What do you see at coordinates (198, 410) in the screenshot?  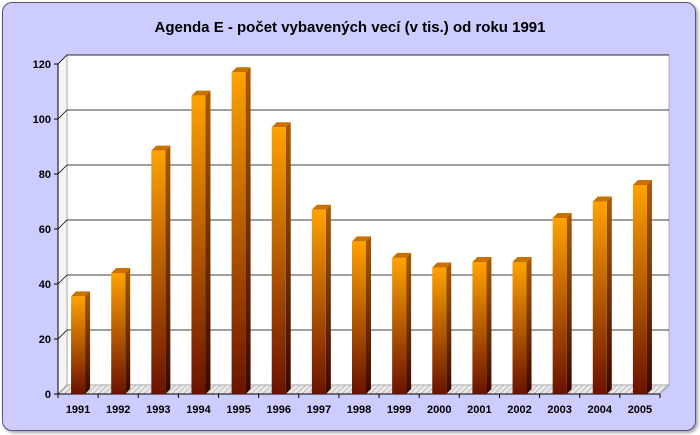 I see `x-tick-label: 1994` at bounding box center [198, 410].